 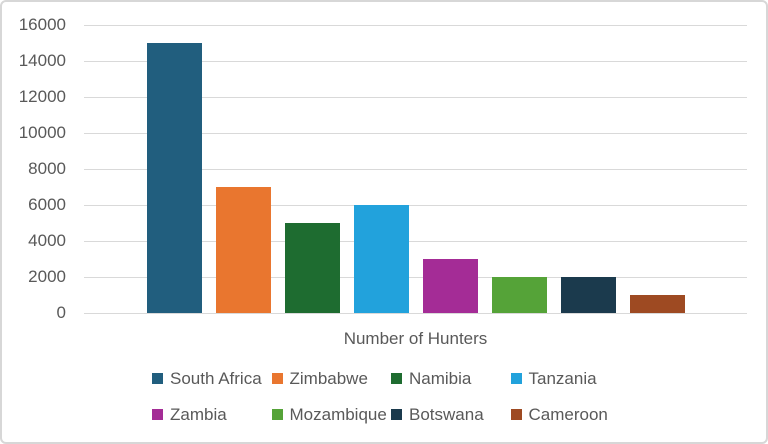 I want to click on bar-cameroon, so click(x=657, y=304).